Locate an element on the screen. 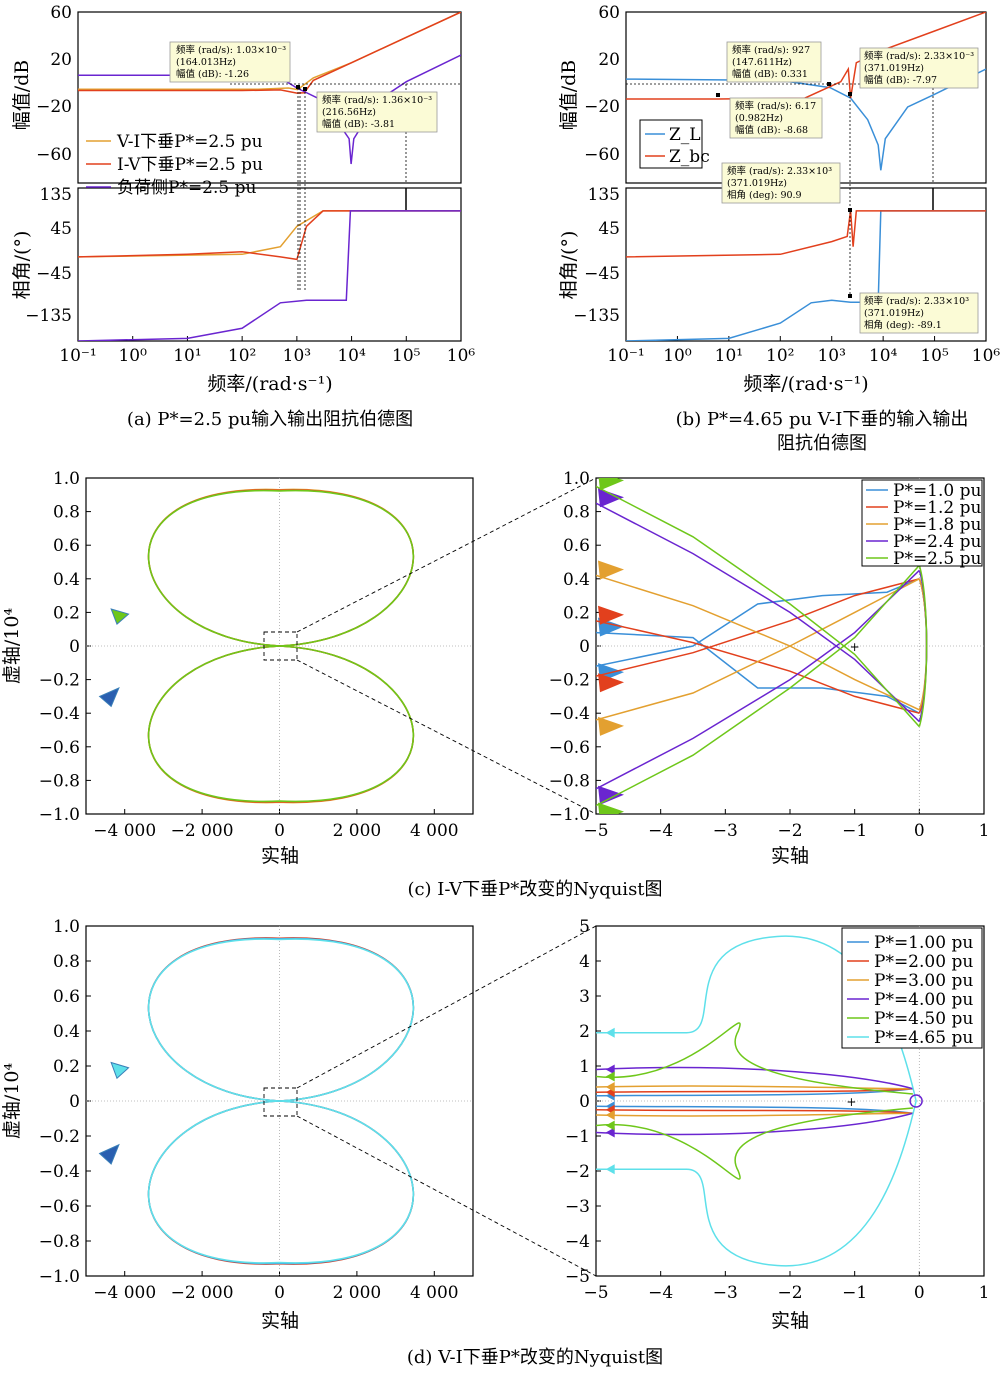  y-tick-label: −0.6 is located at coordinates (569, 748).